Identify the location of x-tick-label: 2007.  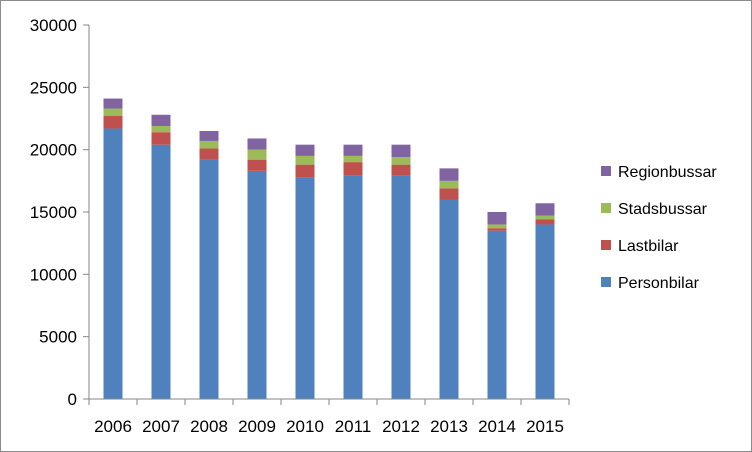
(161, 426).